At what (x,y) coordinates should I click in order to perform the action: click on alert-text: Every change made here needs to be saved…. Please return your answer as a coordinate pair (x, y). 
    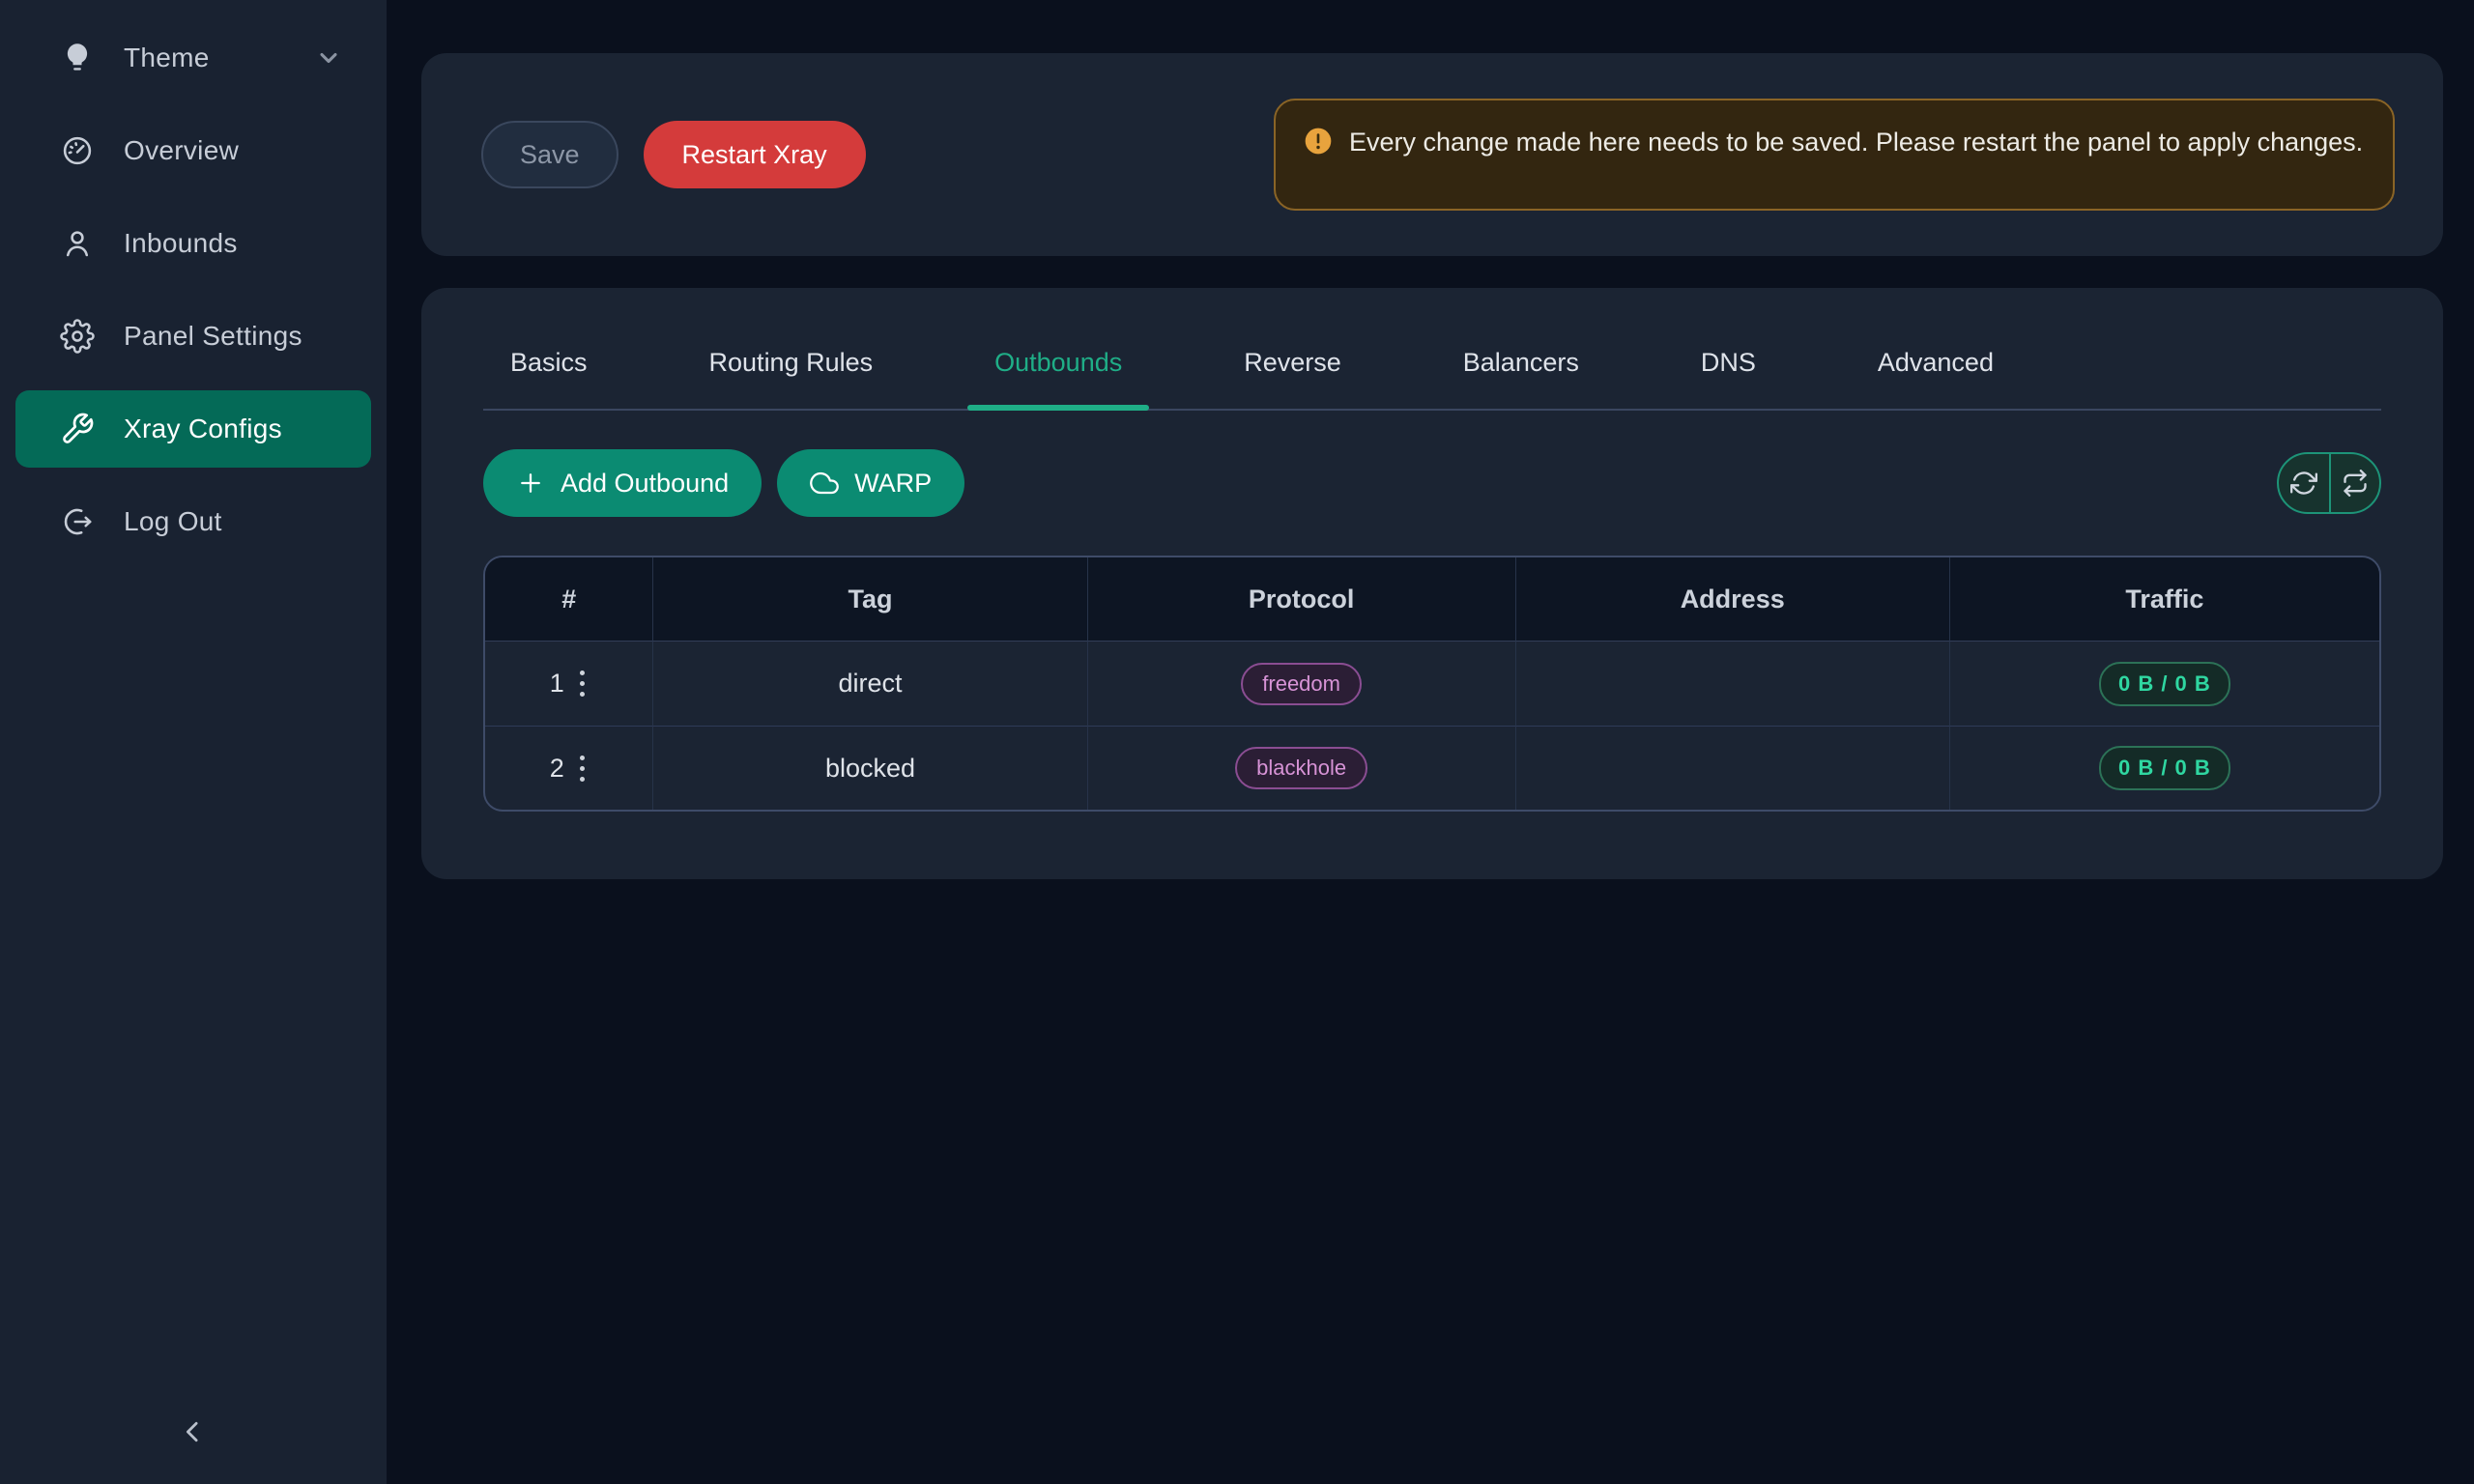
    Looking at the image, I should click on (1857, 142).